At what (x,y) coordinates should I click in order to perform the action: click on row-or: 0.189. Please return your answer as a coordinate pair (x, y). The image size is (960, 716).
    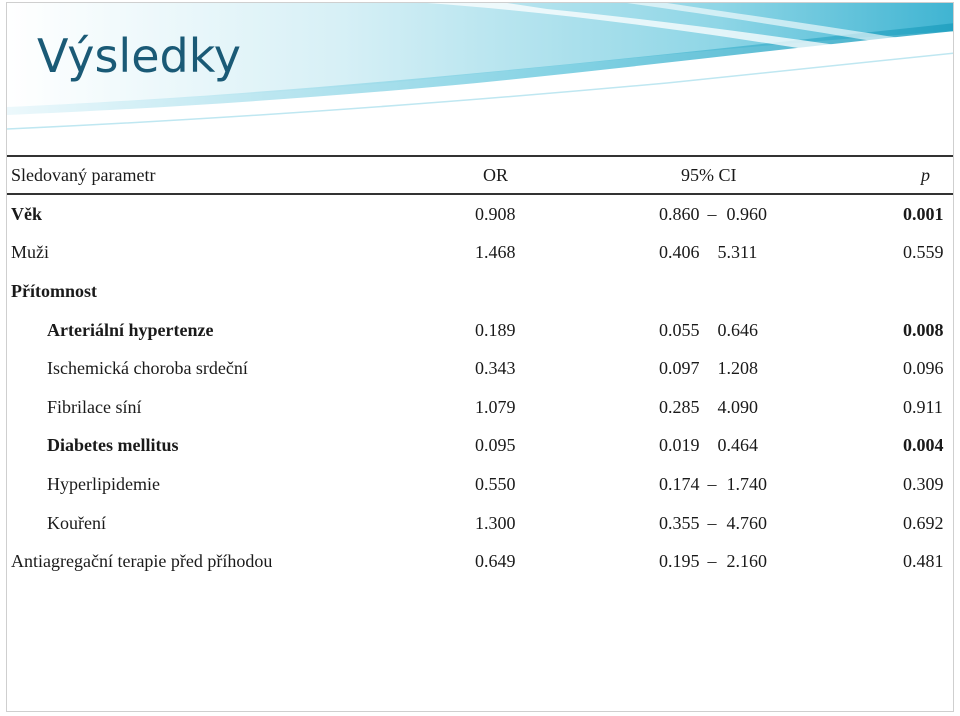
    Looking at the image, I should click on (495, 329).